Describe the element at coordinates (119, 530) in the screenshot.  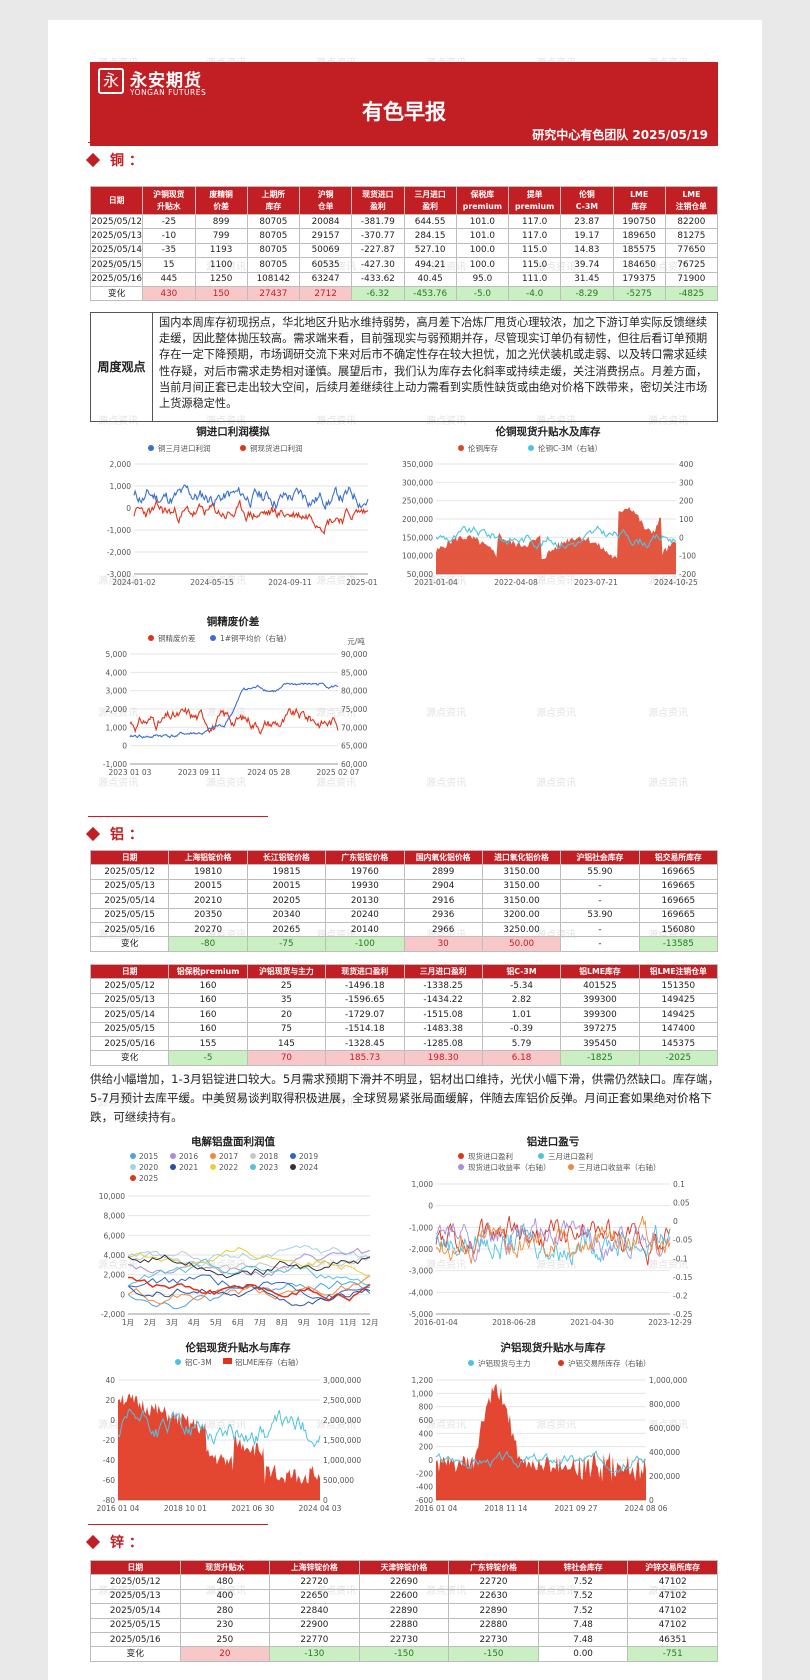
I see `y-tick-label: -1,000` at that location.